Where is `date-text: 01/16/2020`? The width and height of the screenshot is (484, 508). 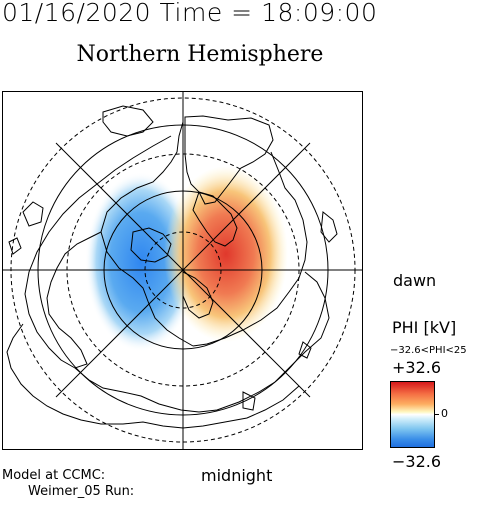
date-text: 01/16/2020 is located at coordinates (77, 13).